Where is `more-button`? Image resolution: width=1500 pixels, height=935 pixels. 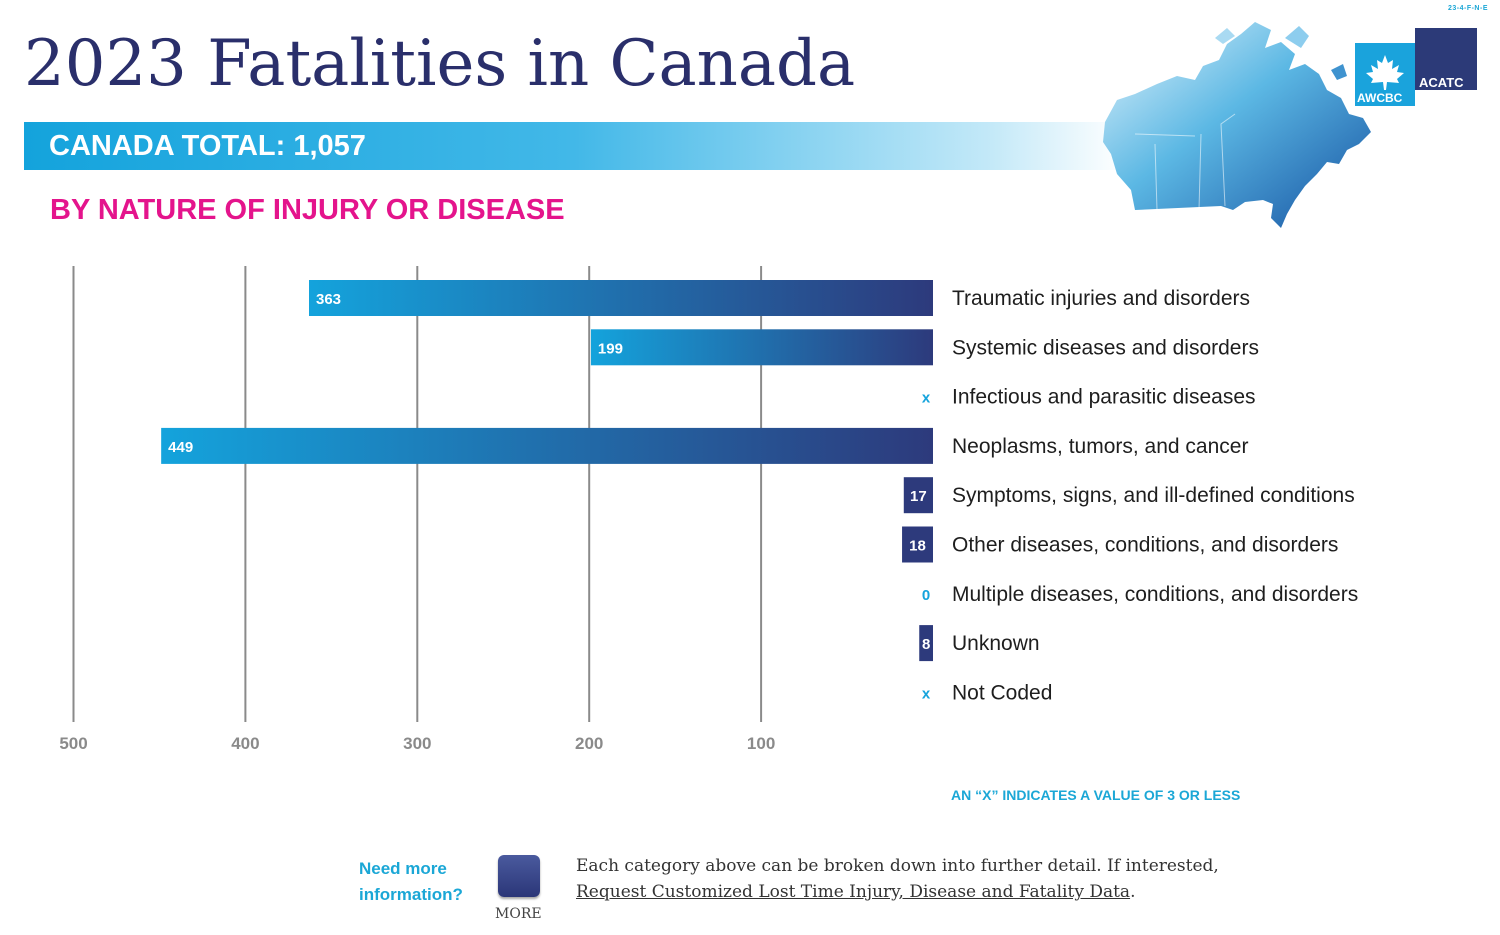 more-button is located at coordinates (519, 876).